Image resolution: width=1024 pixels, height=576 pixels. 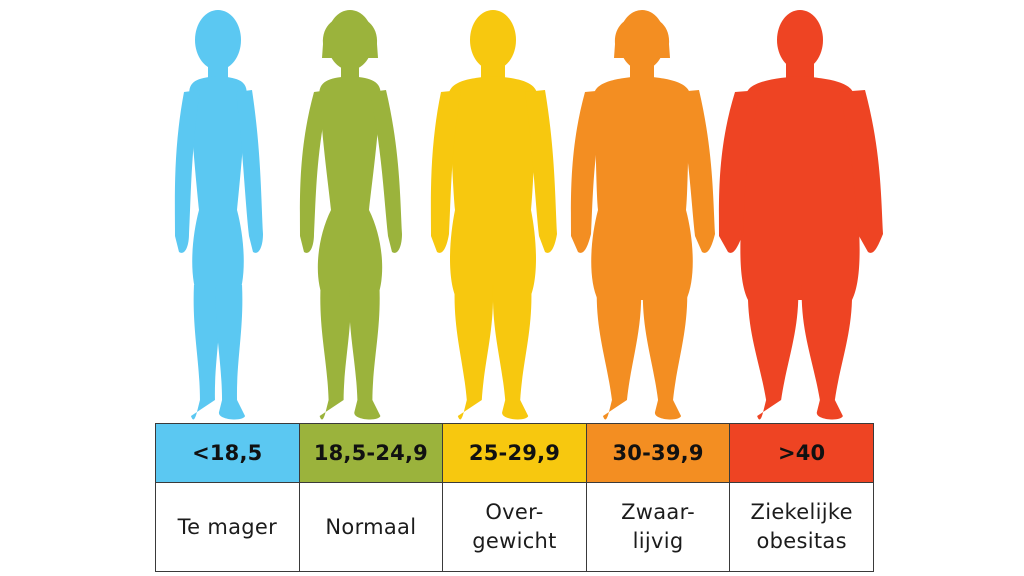 What do you see at coordinates (658, 526) in the screenshot?
I see `bmi-label-obese: Zwaar- lijvig` at bounding box center [658, 526].